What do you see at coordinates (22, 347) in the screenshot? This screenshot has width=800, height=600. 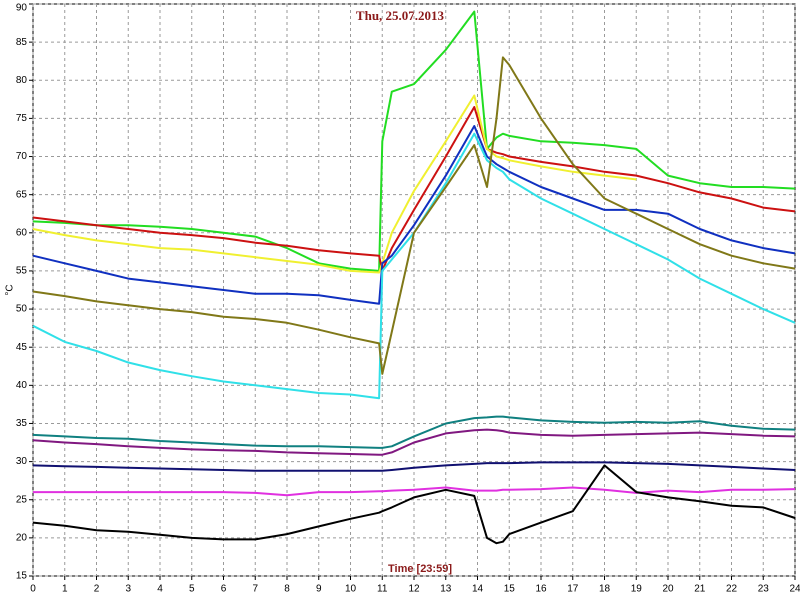 I see `y-tick-label: 45` at bounding box center [22, 347].